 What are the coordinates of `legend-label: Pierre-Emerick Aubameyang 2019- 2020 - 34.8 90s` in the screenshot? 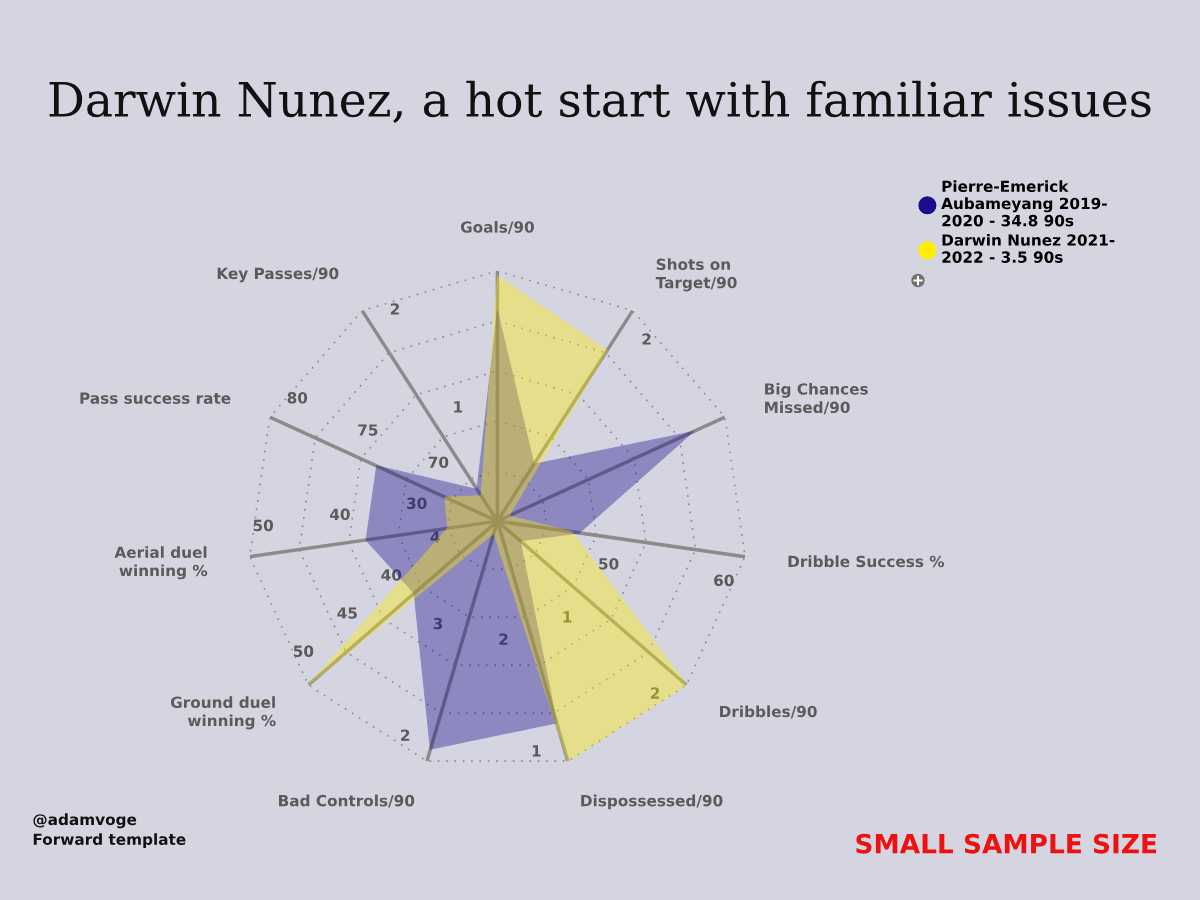 It's located at (1024, 203).